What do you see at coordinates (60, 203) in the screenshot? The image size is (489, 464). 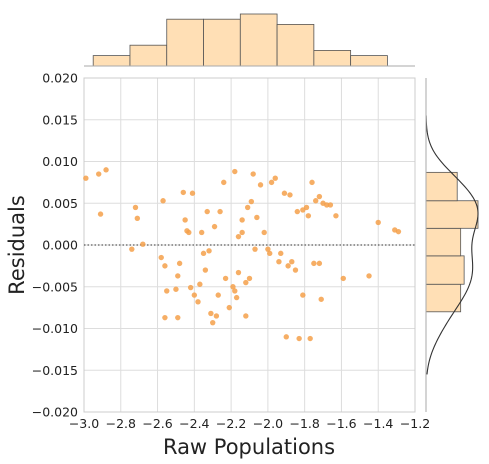 I see `y-tick-label: 0.005` at bounding box center [60, 203].